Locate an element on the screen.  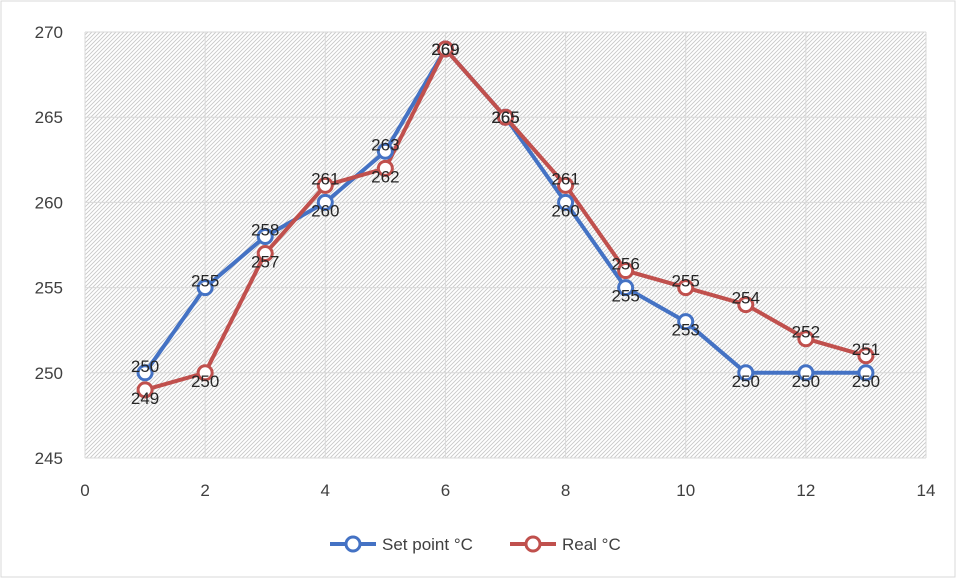
series-2-data-label: 257 is located at coordinates (265, 262).